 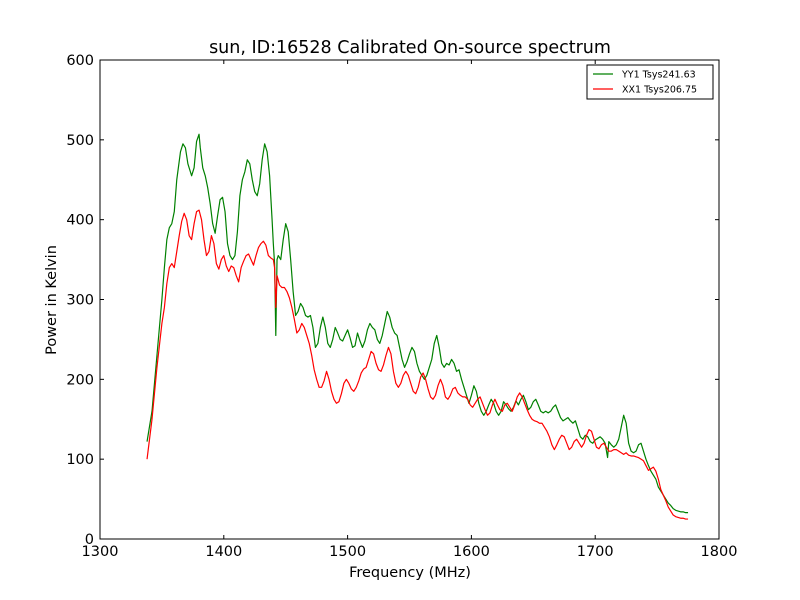 What do you see at coordinates (100, 552) in the screenshot?
I see `x-tick-label: 1300` at bounding box center [100, 552].